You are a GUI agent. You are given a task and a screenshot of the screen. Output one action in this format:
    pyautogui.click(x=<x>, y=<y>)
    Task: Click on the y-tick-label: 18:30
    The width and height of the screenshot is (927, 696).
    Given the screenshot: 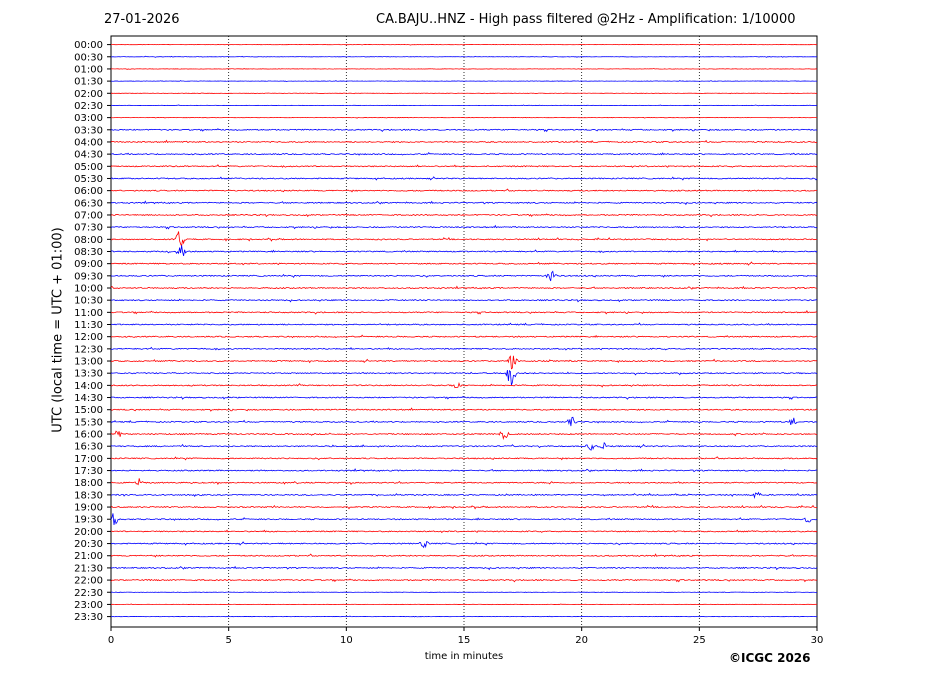 What is the action you would take?
    pyautogui.click(x=88, y=495)
    